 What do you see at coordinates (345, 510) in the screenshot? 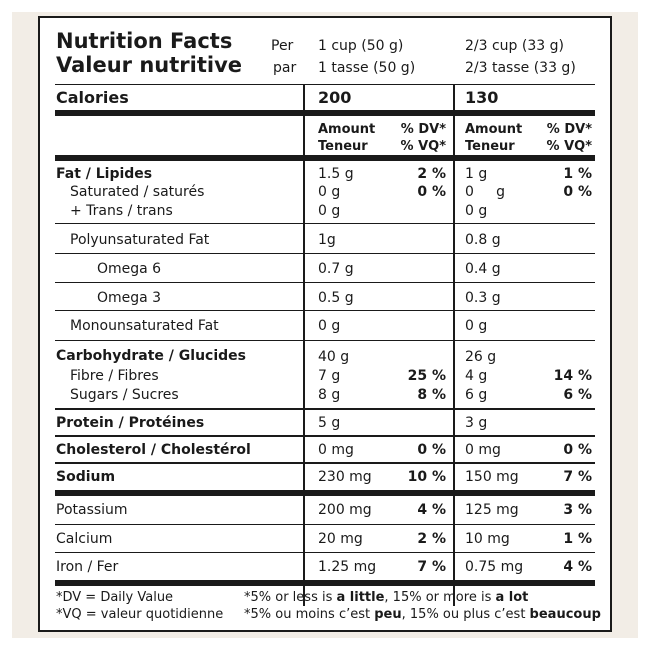
I see `row-value-col1: 200 mg` at bounding box center [345, 510].